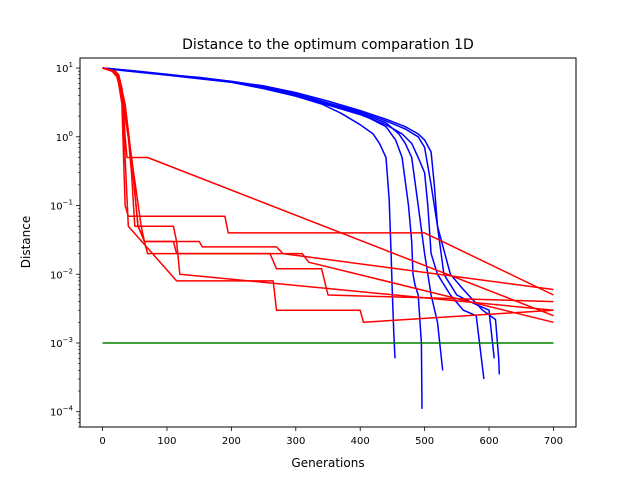 Image resolution: width=640 pixels, height=480 pixels. Describe the element at coordinates (61, 206) in the screenshot. I see `y-tick-label: 10⁻¹` at that location.